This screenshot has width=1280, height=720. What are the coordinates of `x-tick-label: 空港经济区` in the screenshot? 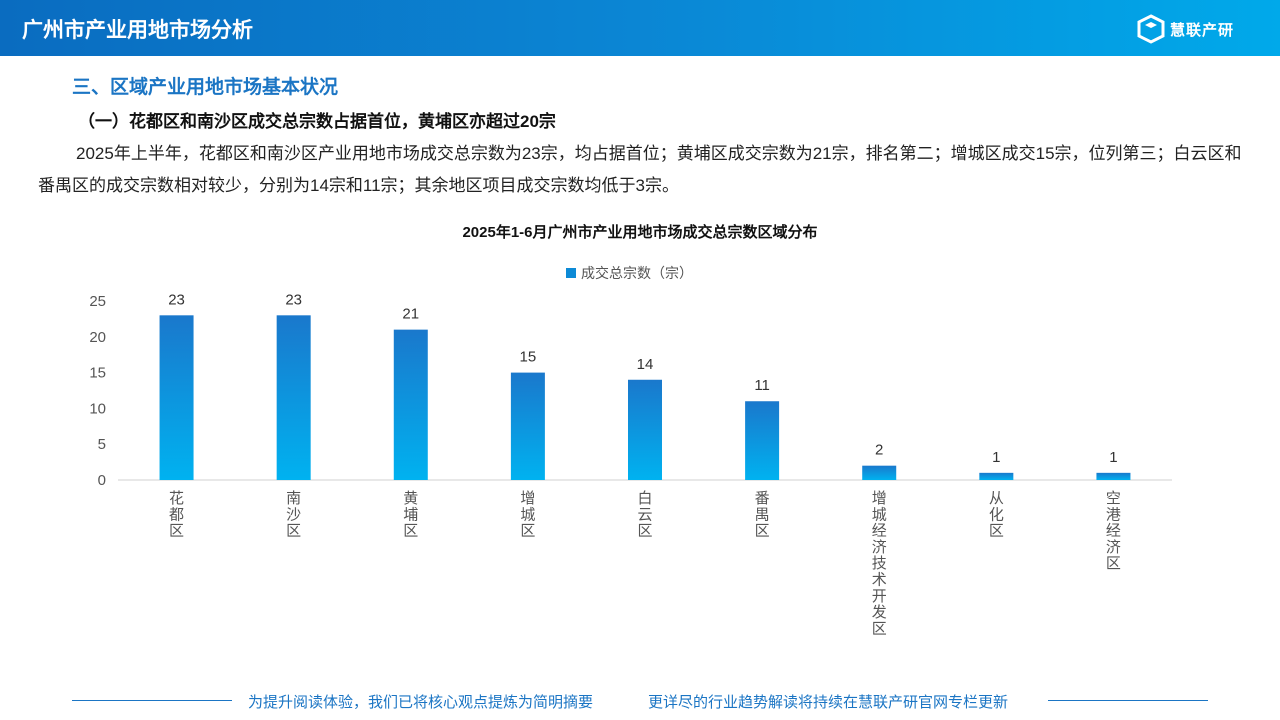 It's located at (1113, 531).